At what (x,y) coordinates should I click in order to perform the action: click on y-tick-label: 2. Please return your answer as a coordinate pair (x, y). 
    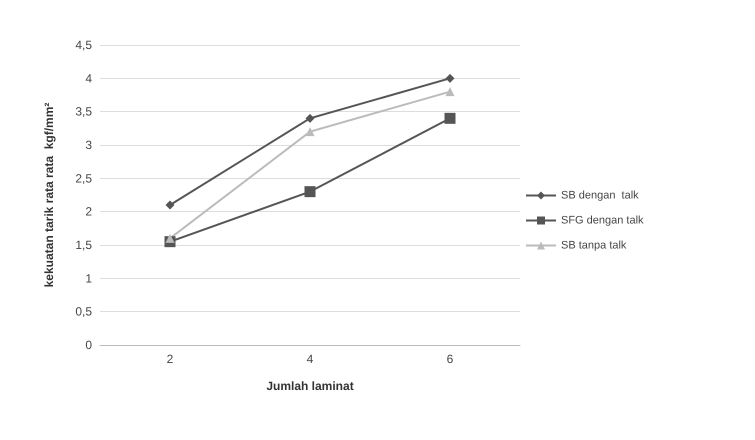
    Looking at the image, I should click on (88, 211).